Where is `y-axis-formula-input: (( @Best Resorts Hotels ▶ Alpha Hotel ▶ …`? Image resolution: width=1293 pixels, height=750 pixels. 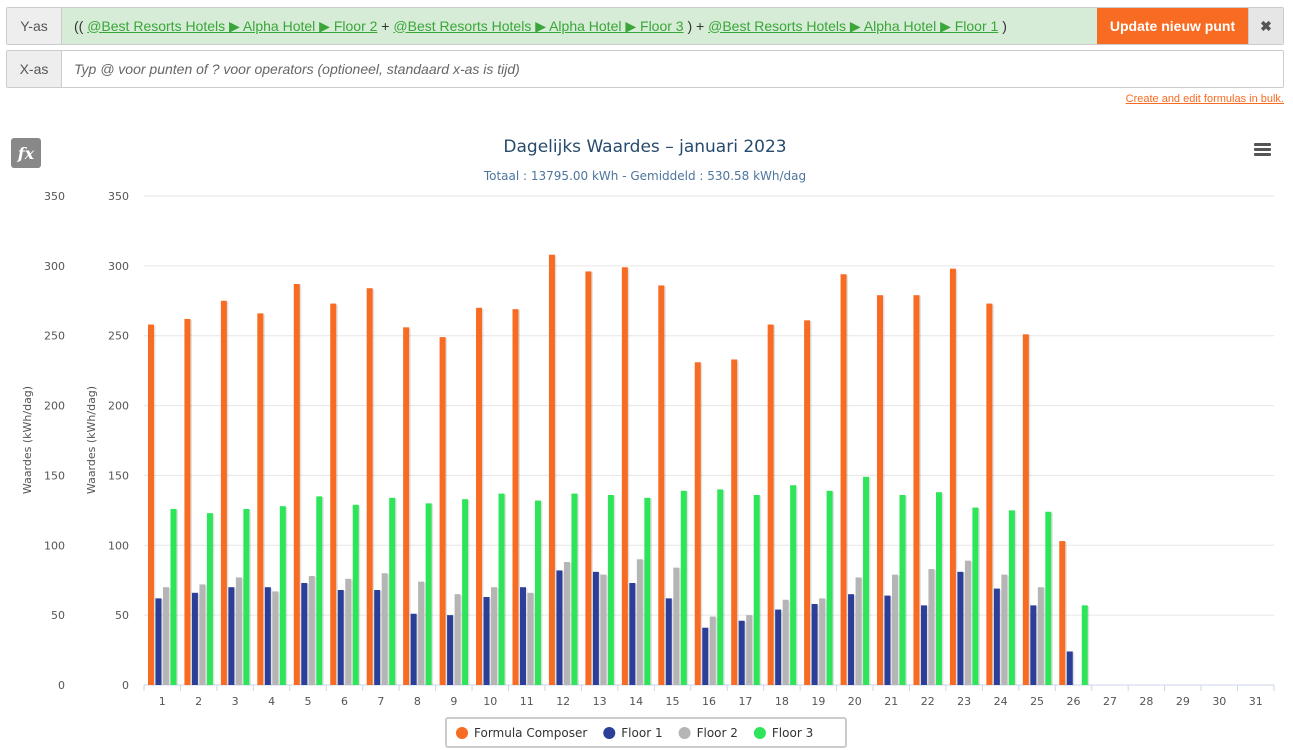
y-axis-formula-input: (( @Best Resorts Hotels ▶ Alpha Hotel ▶ … is located at coordinates (579, 26).